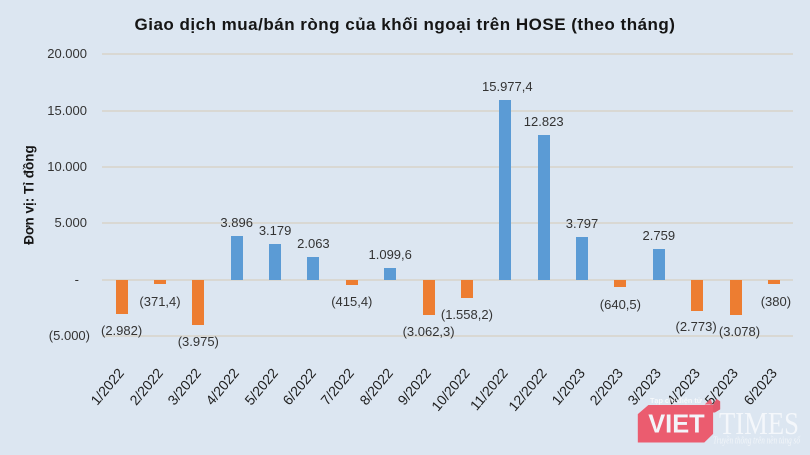 This screenshot has height=455, width=810. Describe the element at coordinates (676, 425) in the screenshot. I see `svg-text: VIET` at that location.